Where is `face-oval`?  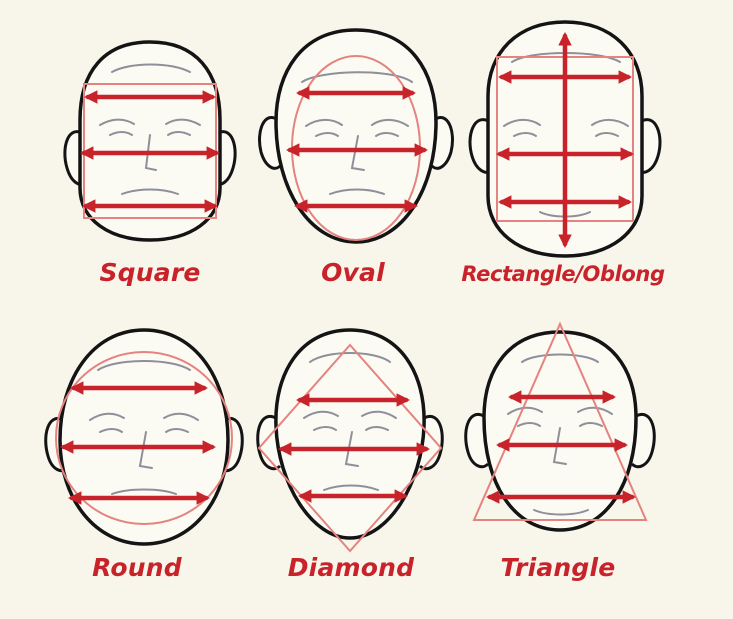
face-oval is located at coordinates (356, 136).